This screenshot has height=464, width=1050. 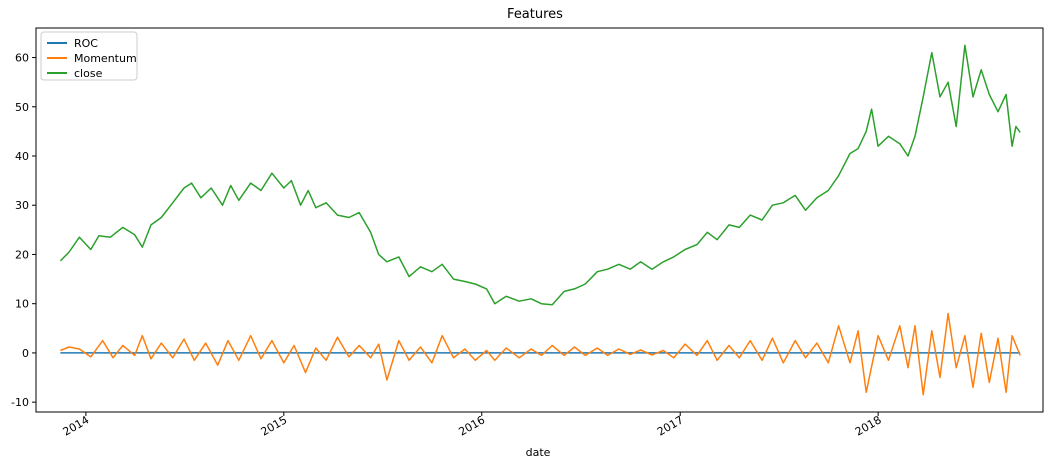 I want to click on y-tick-label: -10, so click(x=20, y=402).